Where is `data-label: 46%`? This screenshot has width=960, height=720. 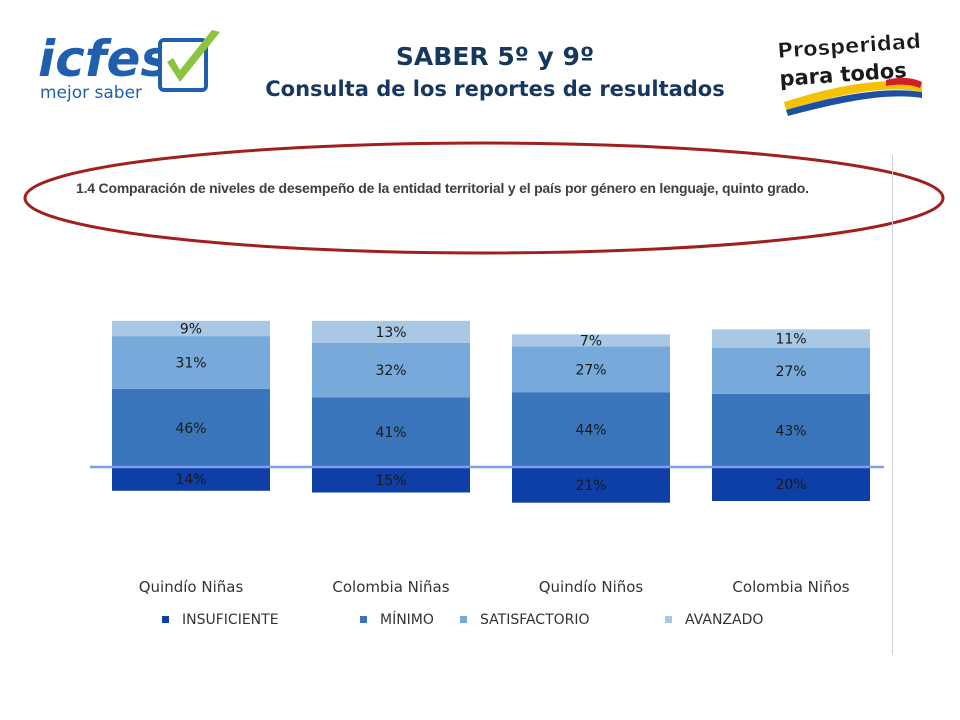 data-label: 46% is located at coordinates (190, 429).